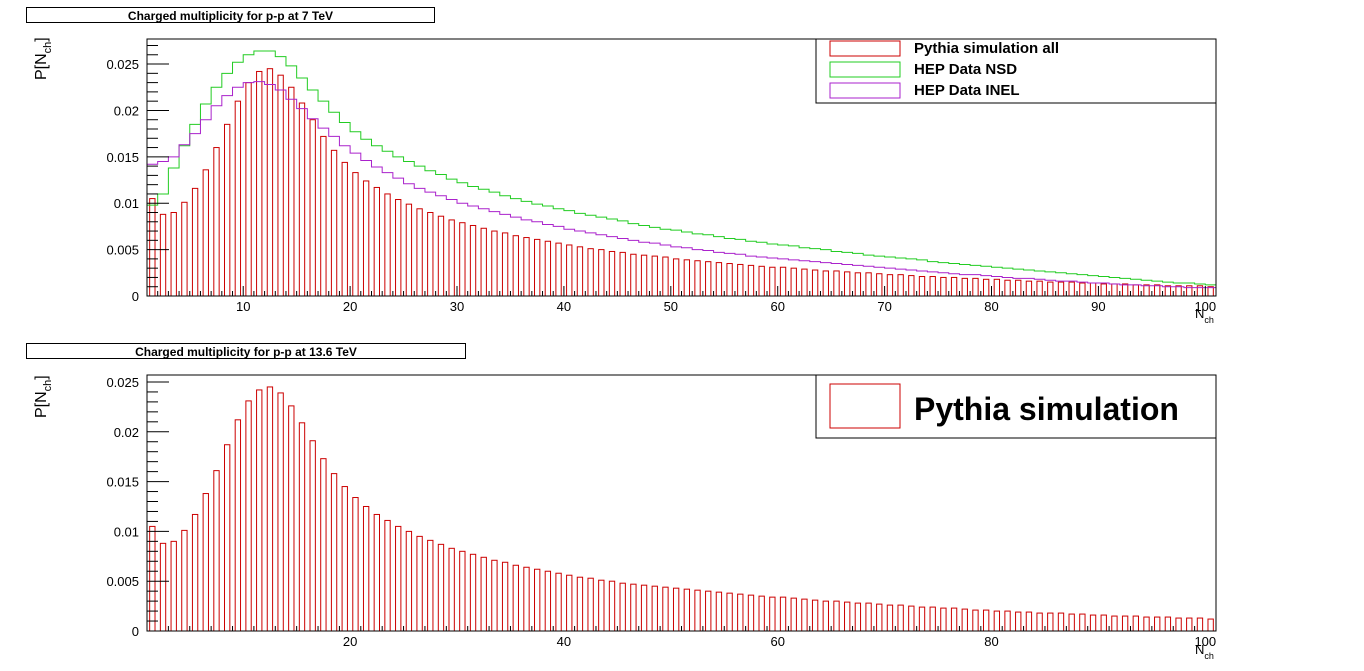 The image size is (1364, 671). Describe the element at coordinates (126, 432) in the screenshot. I see `panel2-ytick-label-4: 0.02` at that location.